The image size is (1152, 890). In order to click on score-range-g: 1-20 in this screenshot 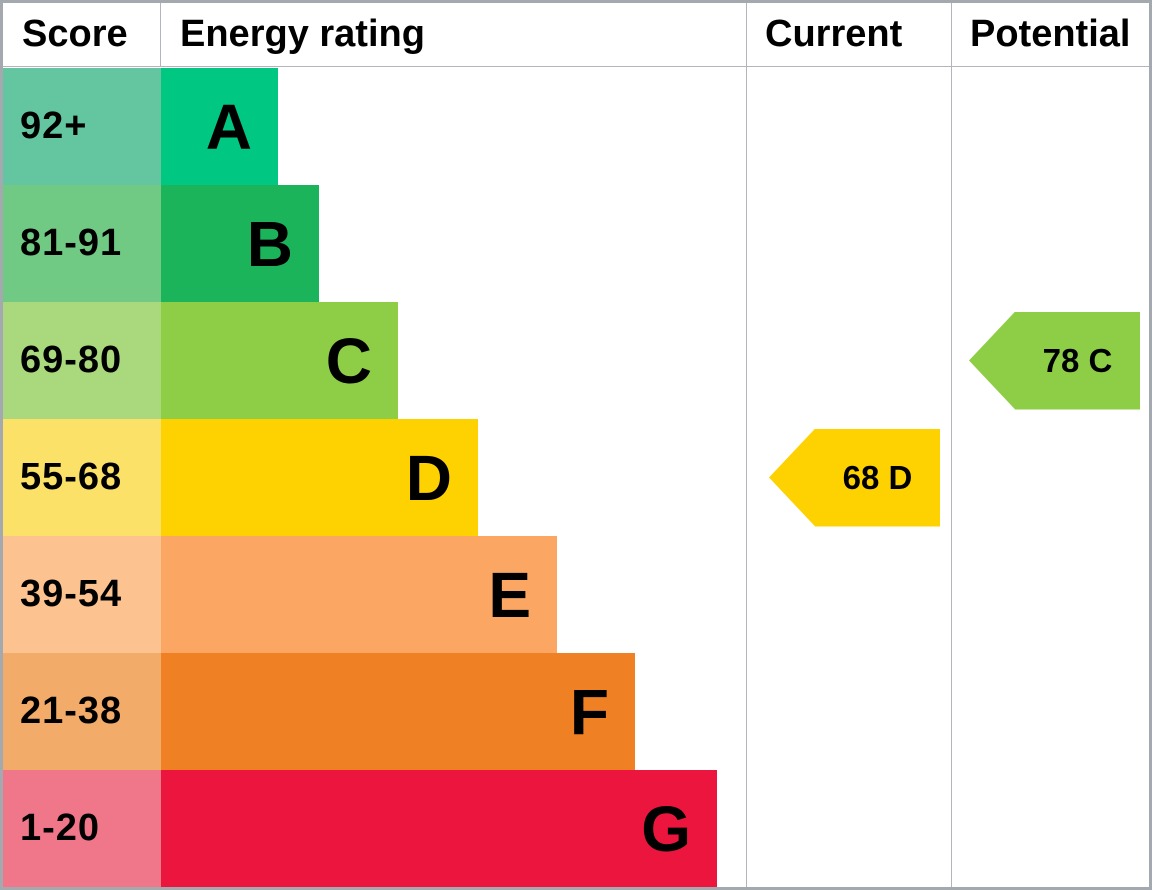, I will do `click(82, 828)`.